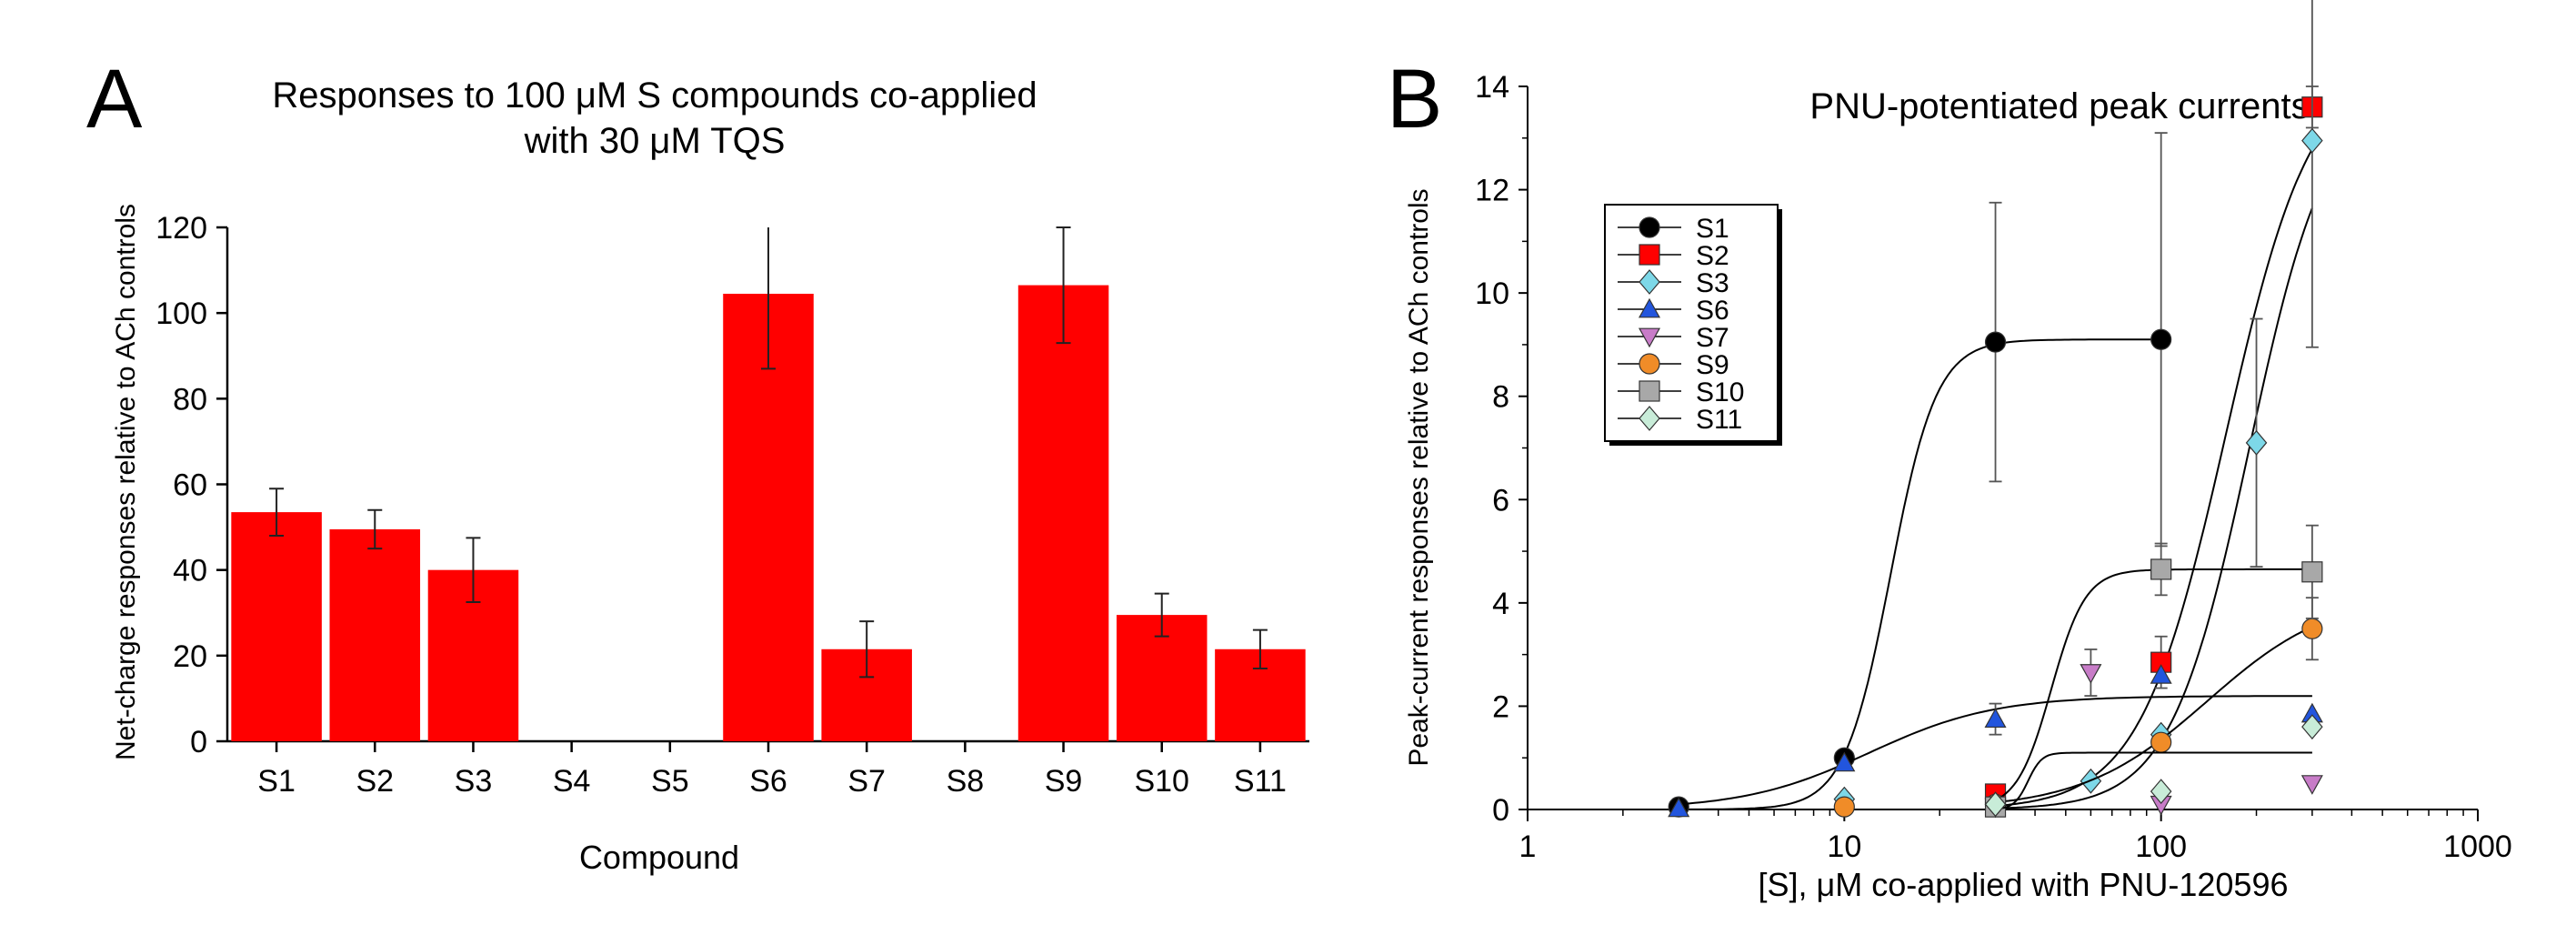  Describe the element at coordinates (1712, 365) in the screenshot. I see `legend-label-s9: S9` at that location.